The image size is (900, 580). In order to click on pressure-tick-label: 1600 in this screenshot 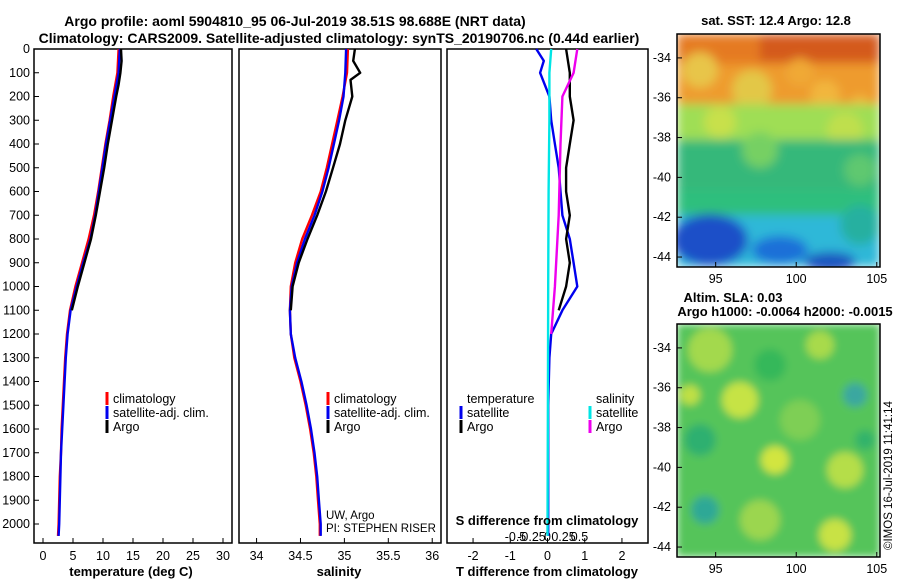, I will do `click(16, 429)`.